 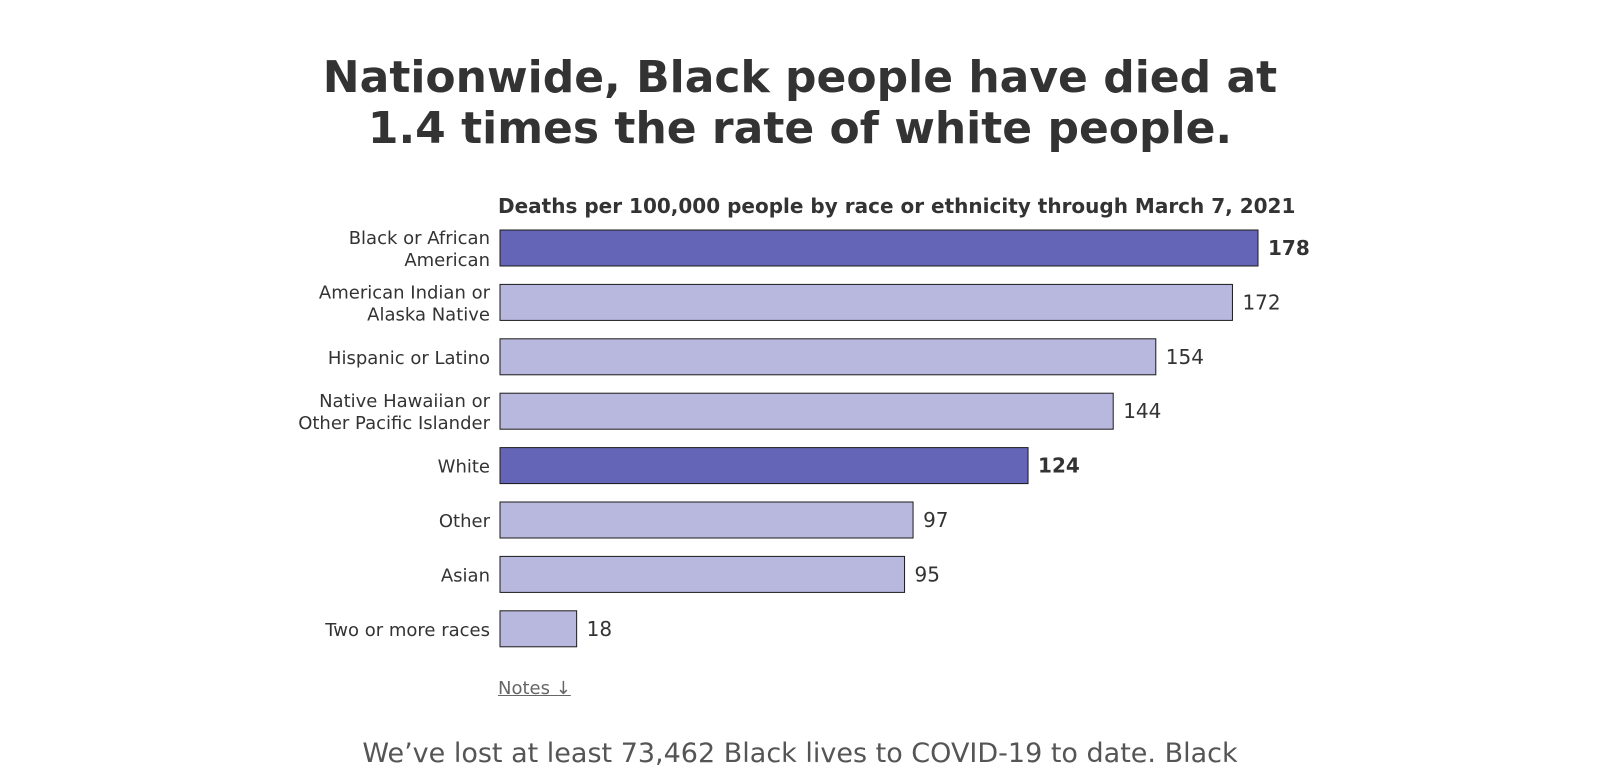 What do you see at coordinates (599, 629) in the screenshot?
I see `bar-value-label: 18` at bounding box center [599, 629].